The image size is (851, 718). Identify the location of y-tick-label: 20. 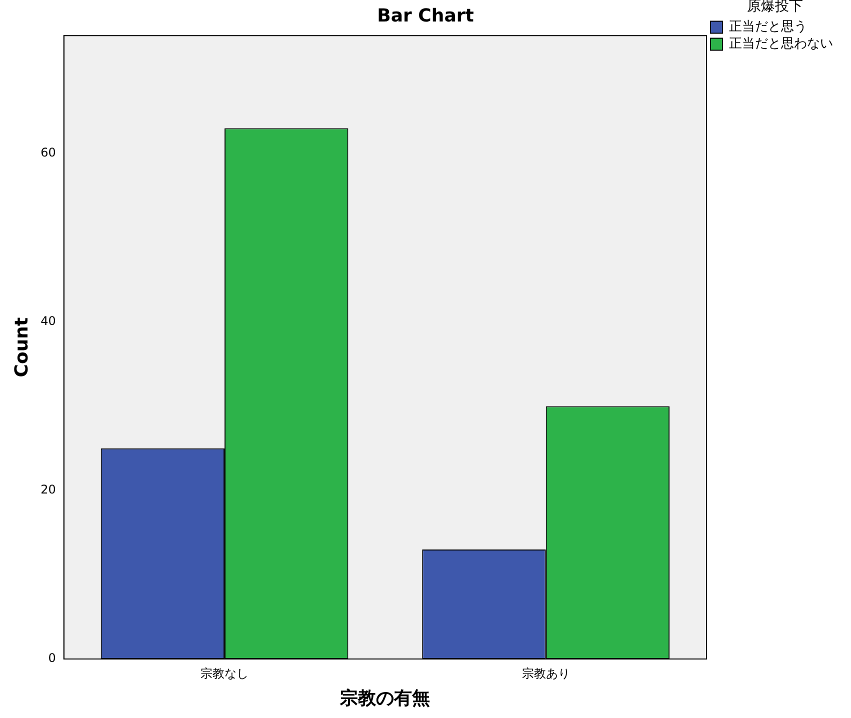
(48, 489).